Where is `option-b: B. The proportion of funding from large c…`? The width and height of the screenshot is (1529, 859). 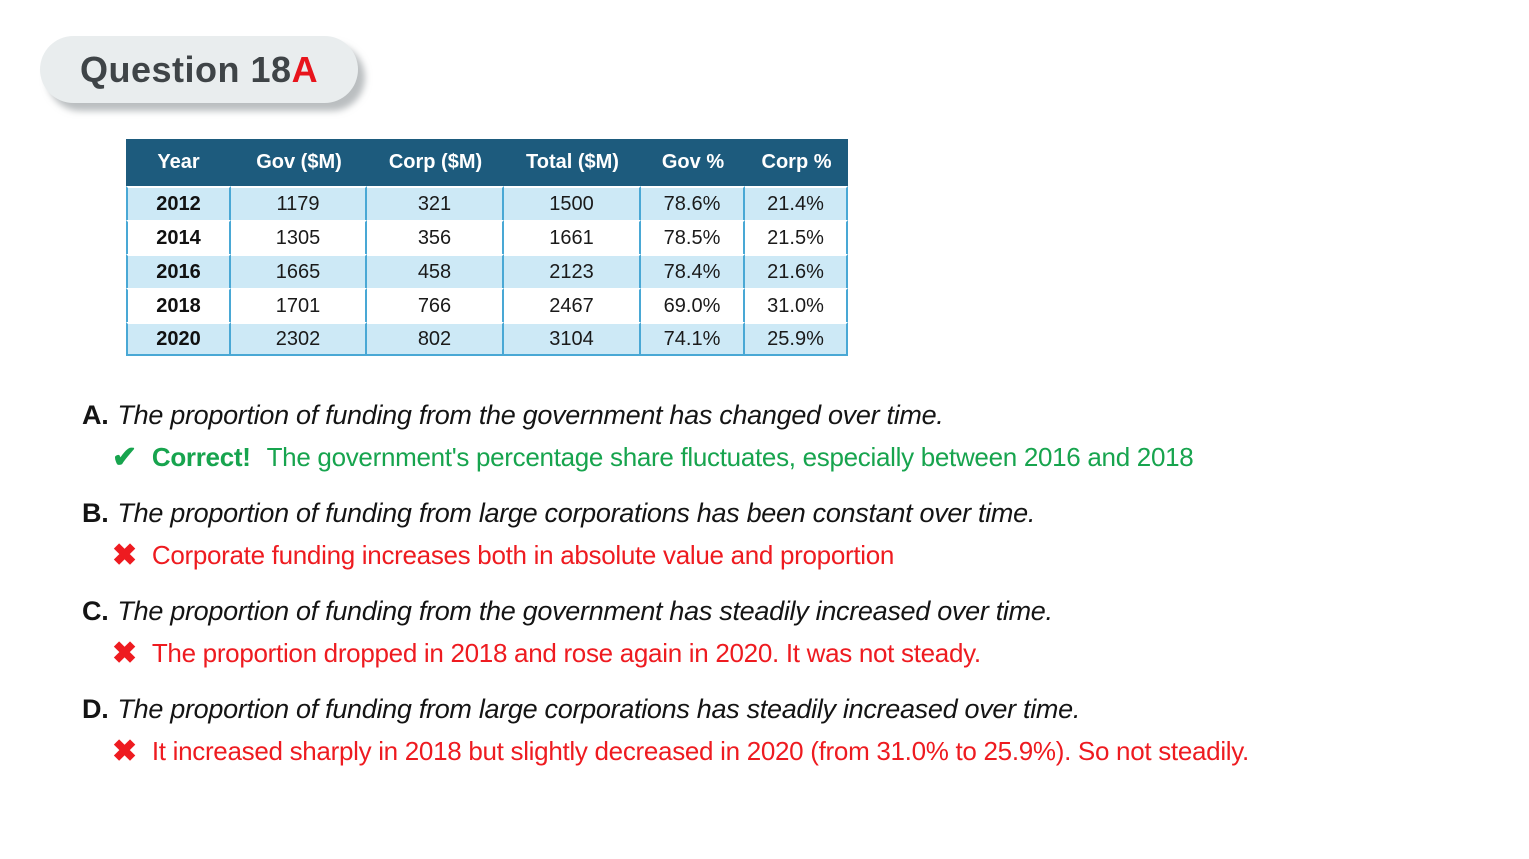
option-b: B. The proportion of funding from large c… is located at coordinates (792, 534).